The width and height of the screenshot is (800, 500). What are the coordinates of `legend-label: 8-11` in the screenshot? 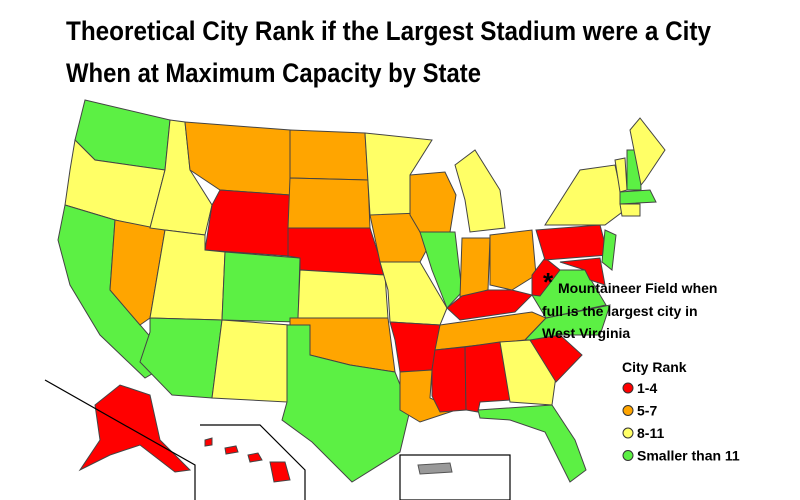 It's located at (650, 433).